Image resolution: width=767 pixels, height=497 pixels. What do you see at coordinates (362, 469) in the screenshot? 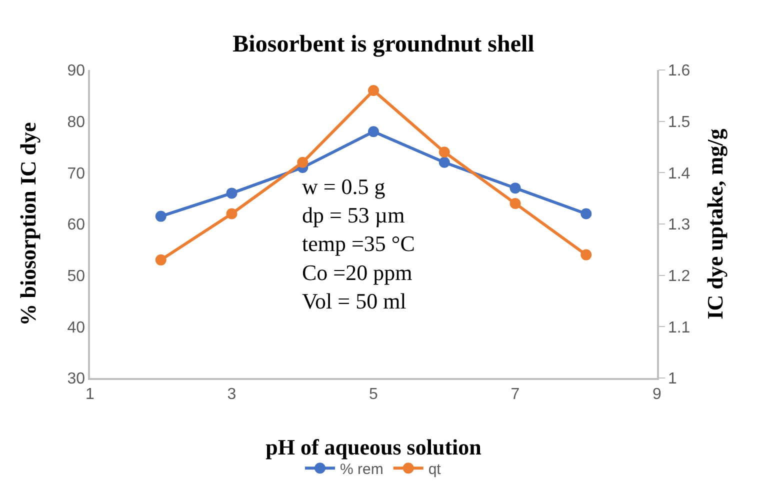
I see `legend-label: % rem` at bounding box center [362, 469].